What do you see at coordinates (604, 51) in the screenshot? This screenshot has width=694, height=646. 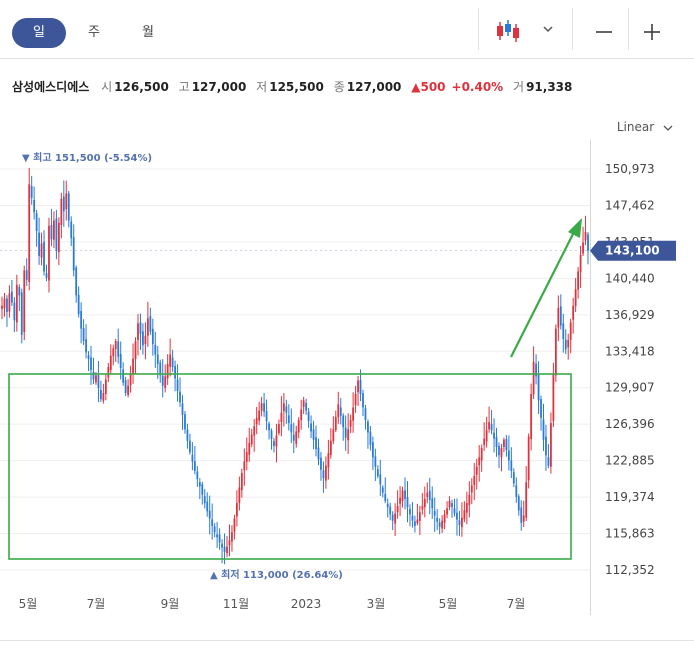 I see `minus-icon` at bounding box center [604, 51].